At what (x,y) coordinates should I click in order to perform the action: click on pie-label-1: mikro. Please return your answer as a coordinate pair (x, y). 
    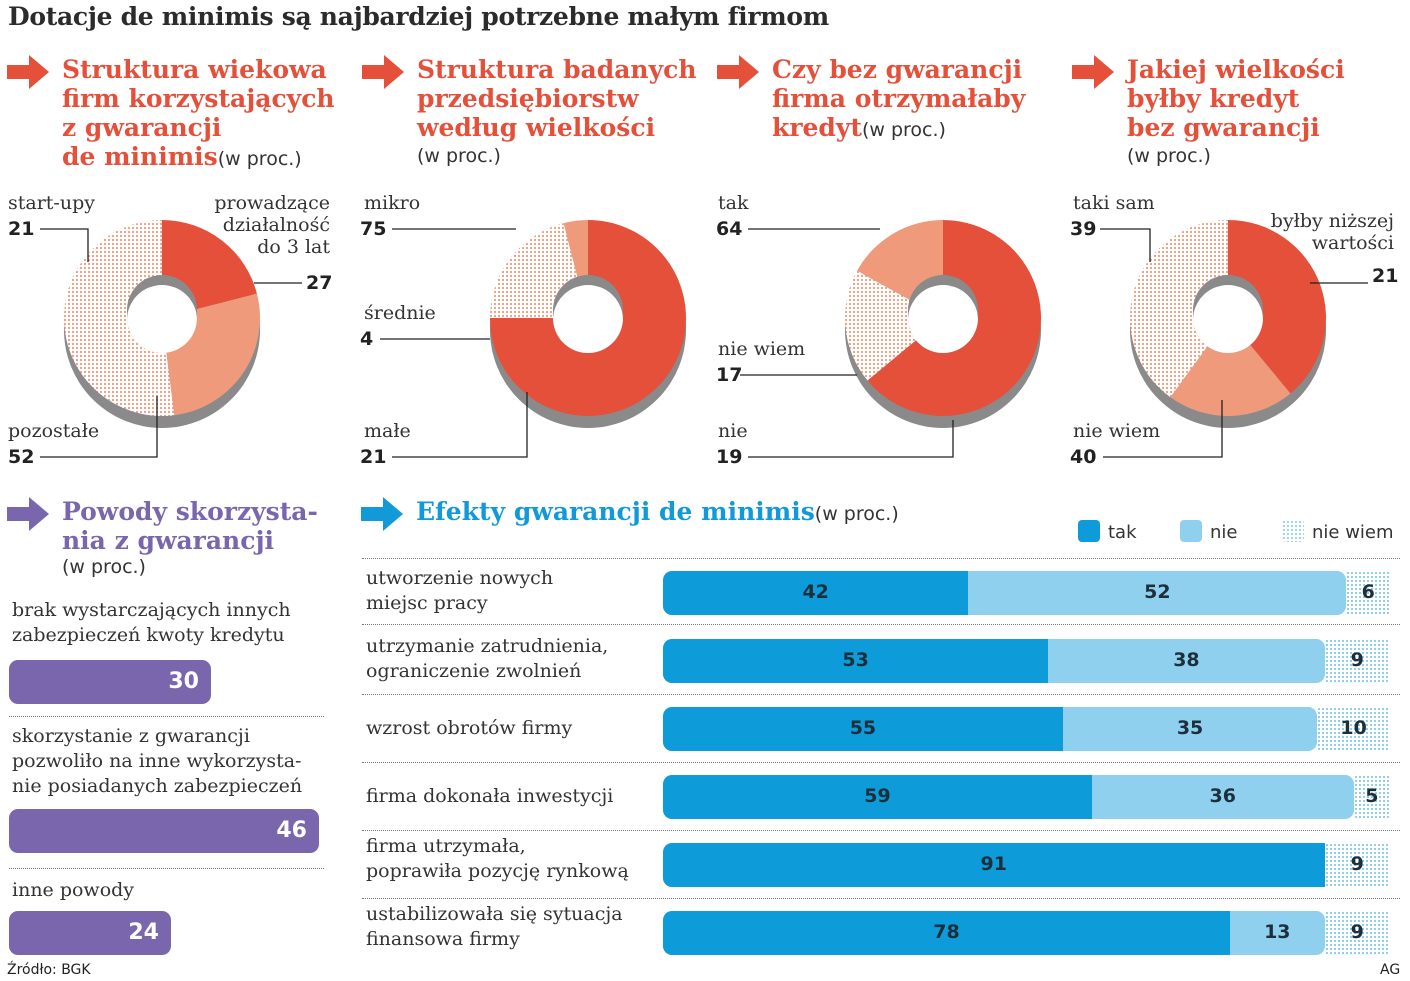
    Looking at the image, I should click on (392, 203).